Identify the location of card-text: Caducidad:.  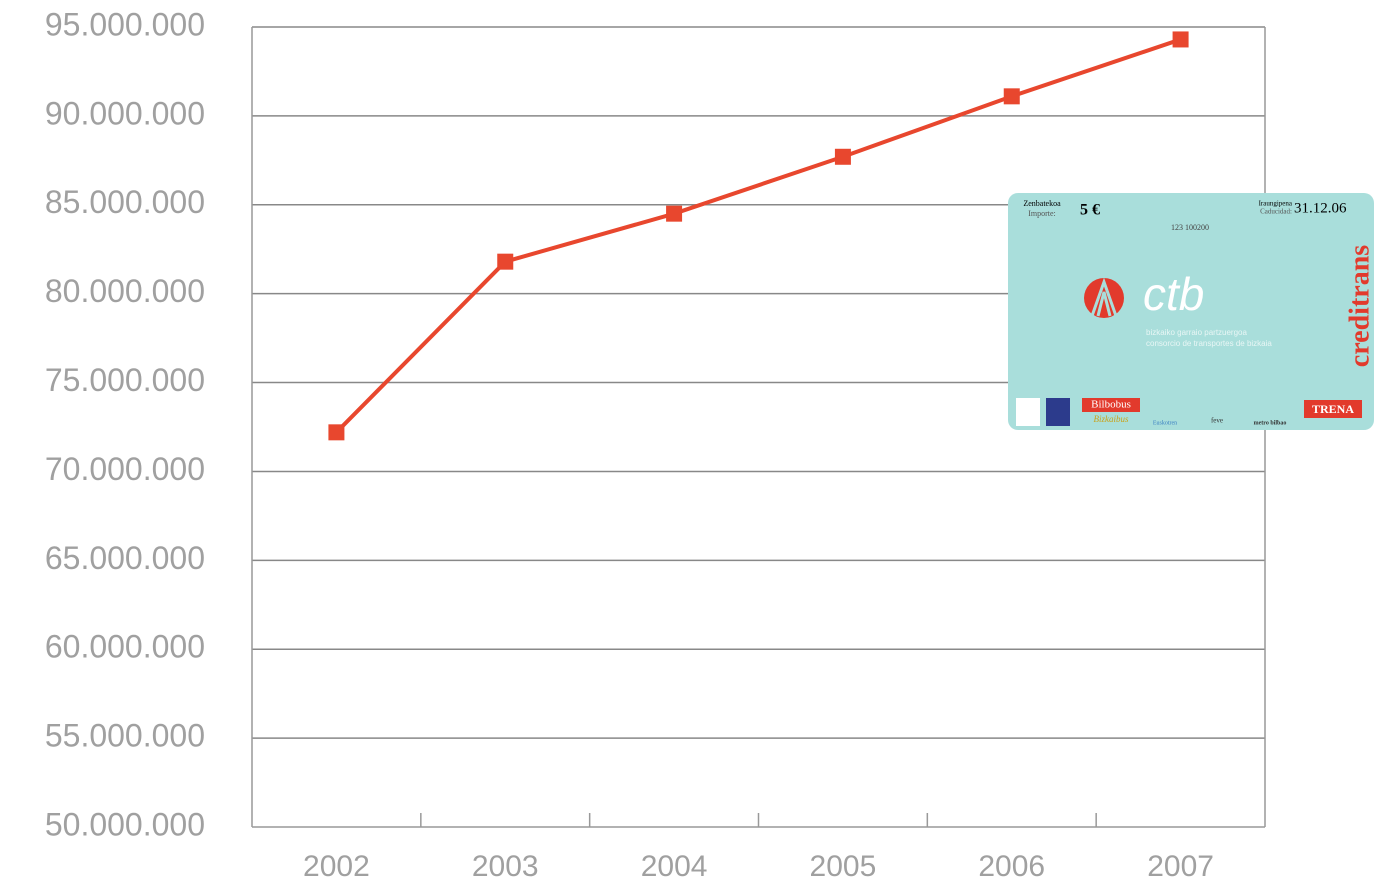
(1276, 212).